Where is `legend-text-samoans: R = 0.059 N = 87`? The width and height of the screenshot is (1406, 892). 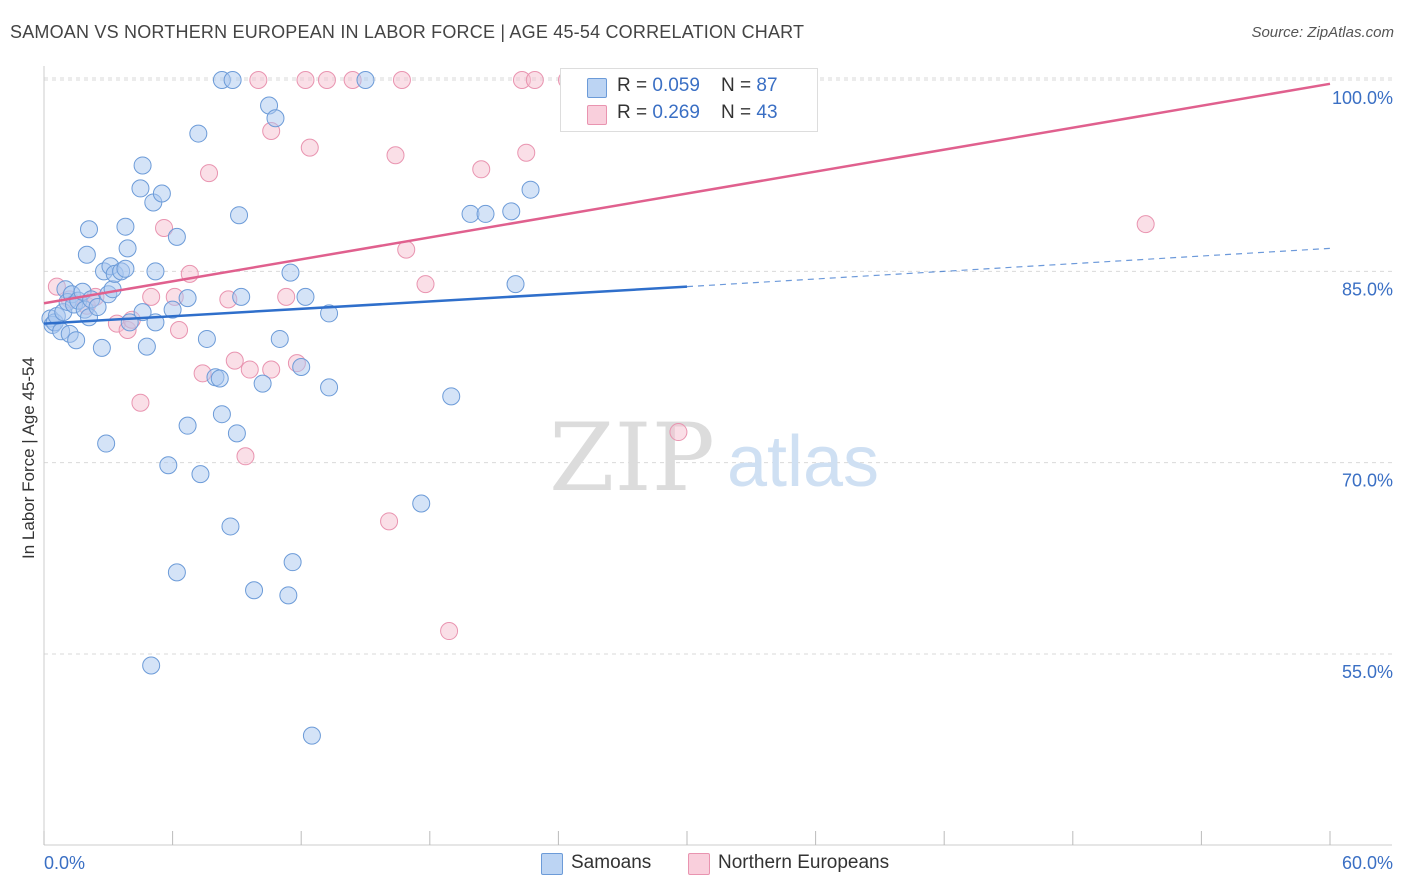 legend-text-samoans: R = 0.059 N = 87 is located at coordinates (697, 85).